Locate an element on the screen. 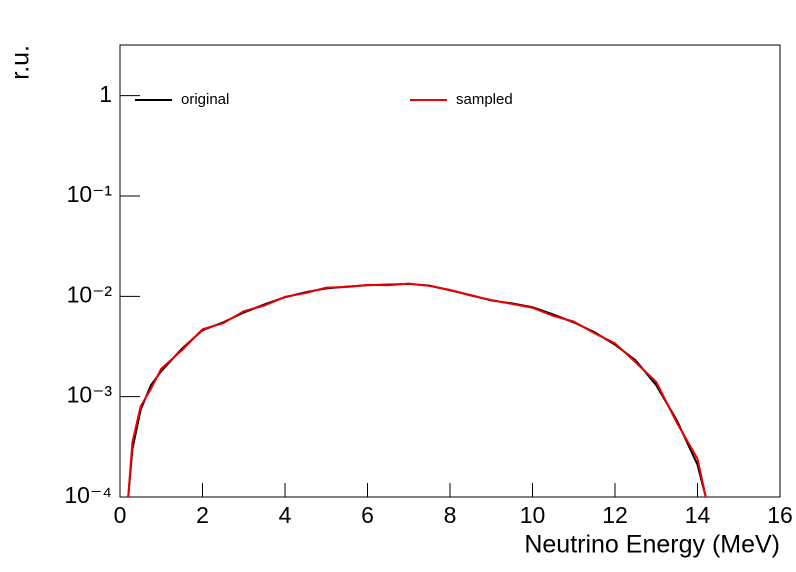 The image size is (796, 572). y-axis-title: r.u. is located at coordinates (21, 62).